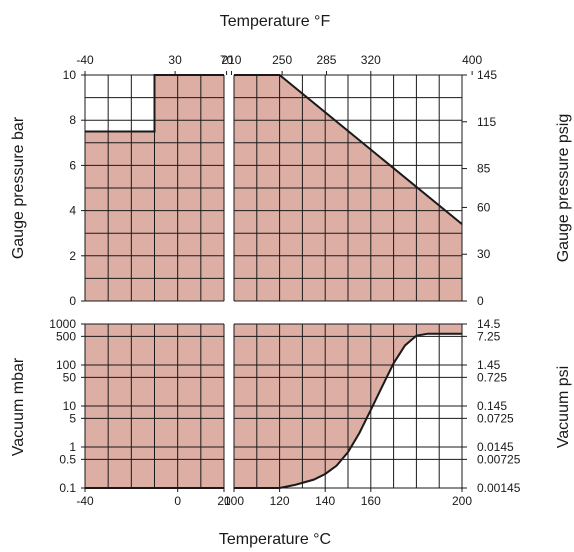  What do you see at coordinates (462, 501) in the screenshot?
I see `x-bottom-tick-label: 200` at bounding box center [462, 501].